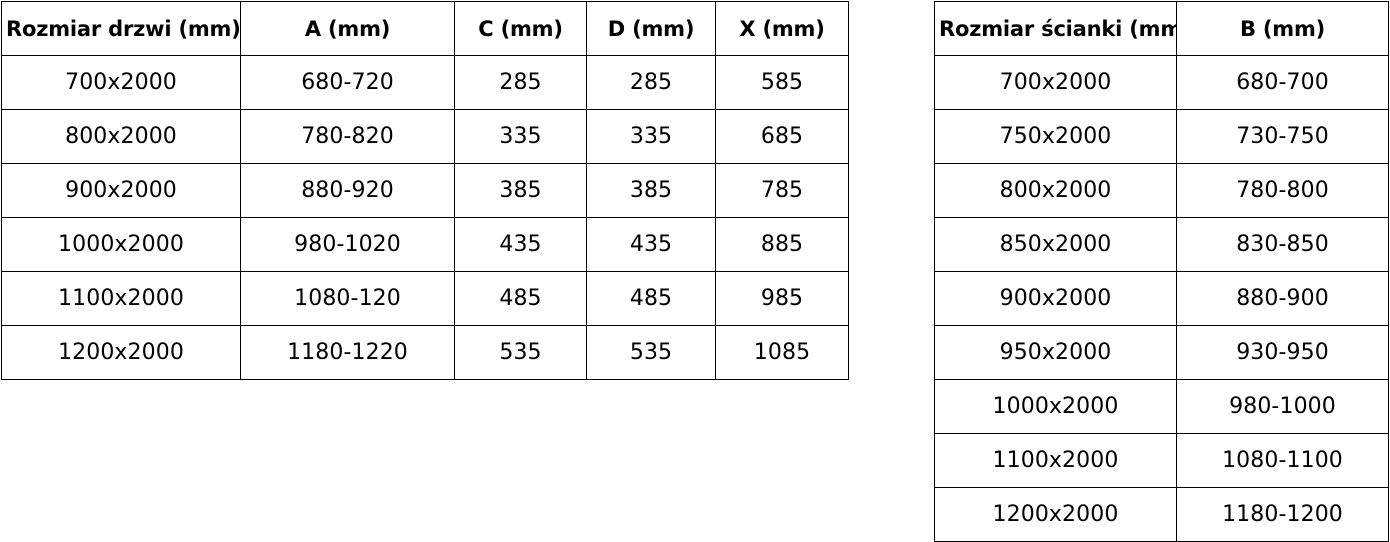  What do you see at coordinates (651, 190) in the screenshot?
I see `cell-d: 385` at bounding box center [651, 190].